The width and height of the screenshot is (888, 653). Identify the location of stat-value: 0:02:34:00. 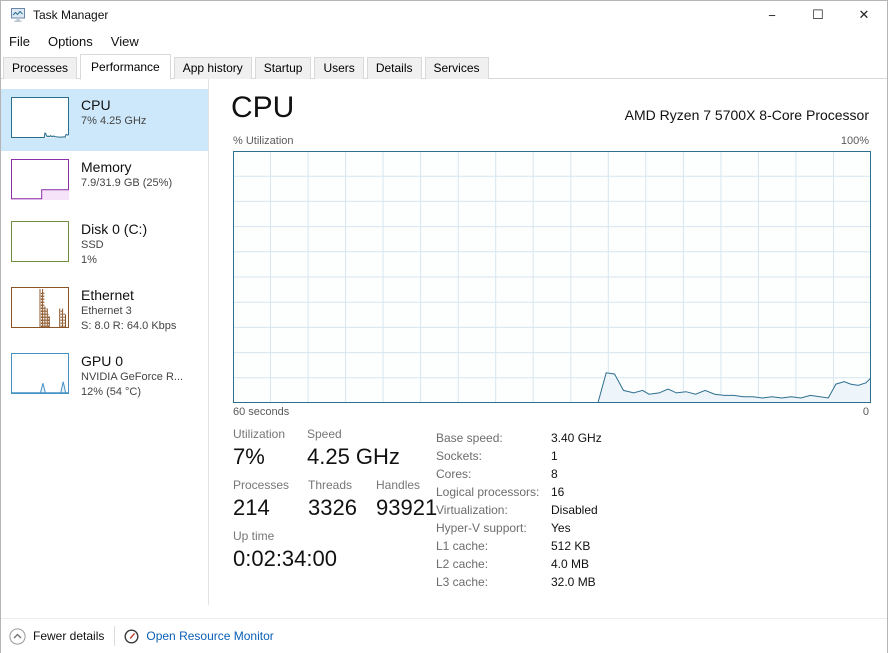
(285, 558).